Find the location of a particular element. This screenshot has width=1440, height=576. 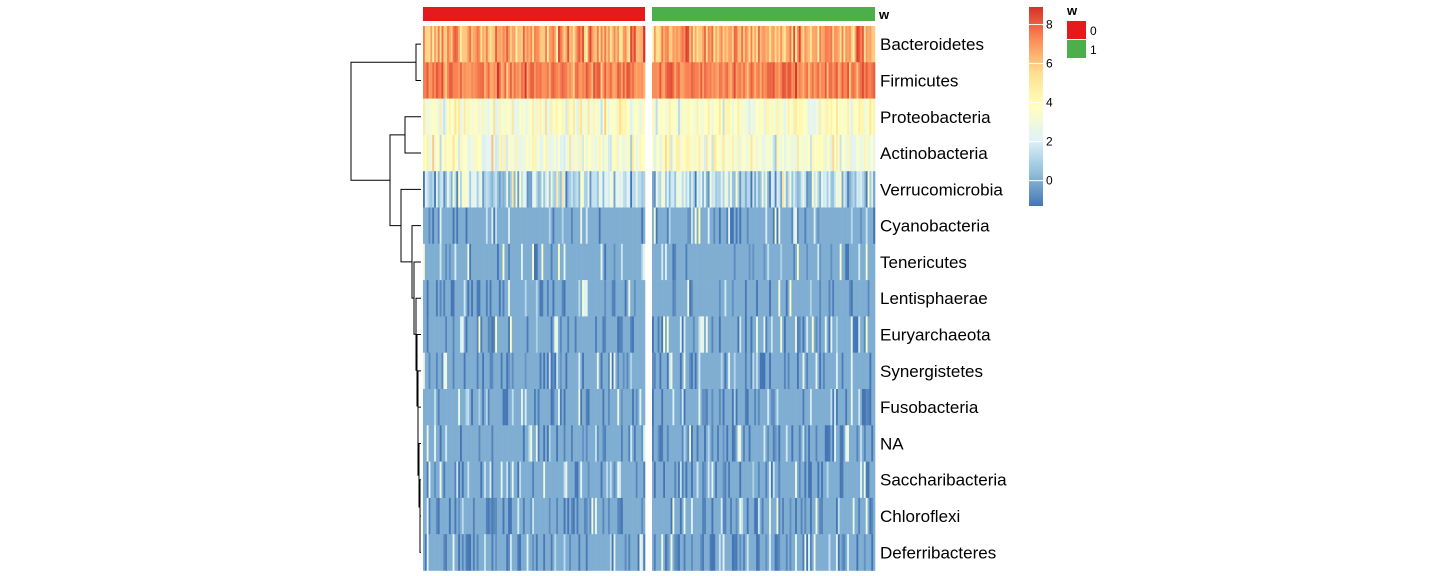

annotation-track-label: w is located at coordinates (884, 14).